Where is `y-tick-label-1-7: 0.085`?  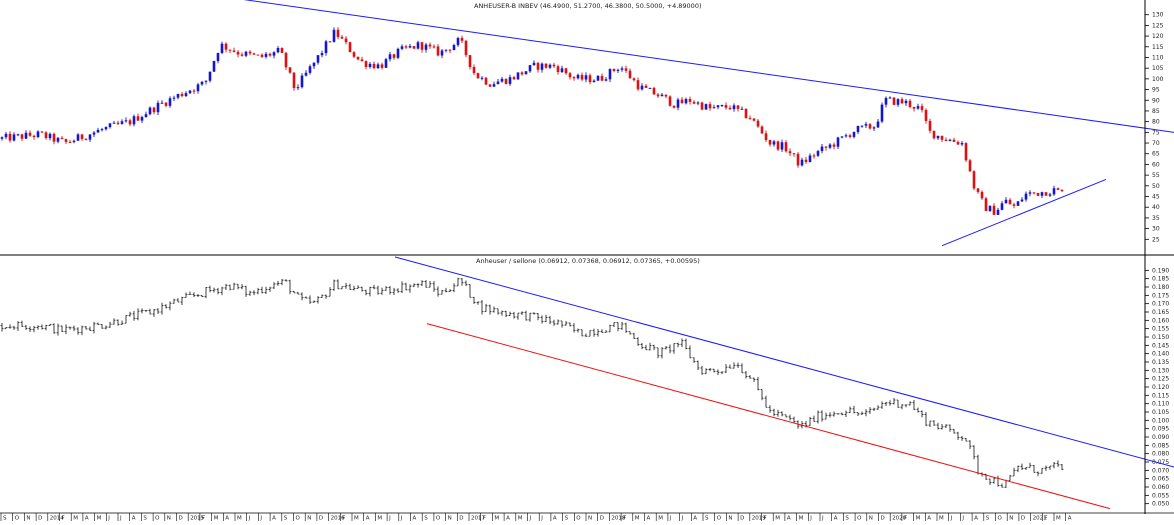 y-tick-label-1-7: 0.085 is located at coordinates (1160, 445).